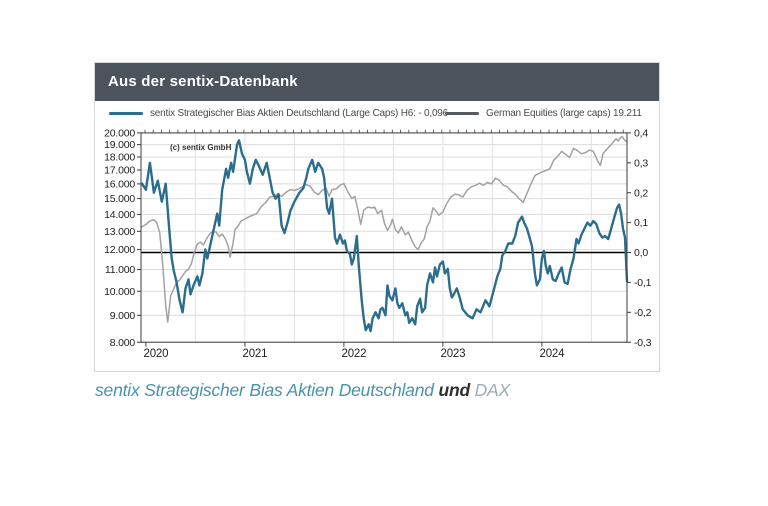  I want to click on left-axis-label: 16.000, so click(119, 185).